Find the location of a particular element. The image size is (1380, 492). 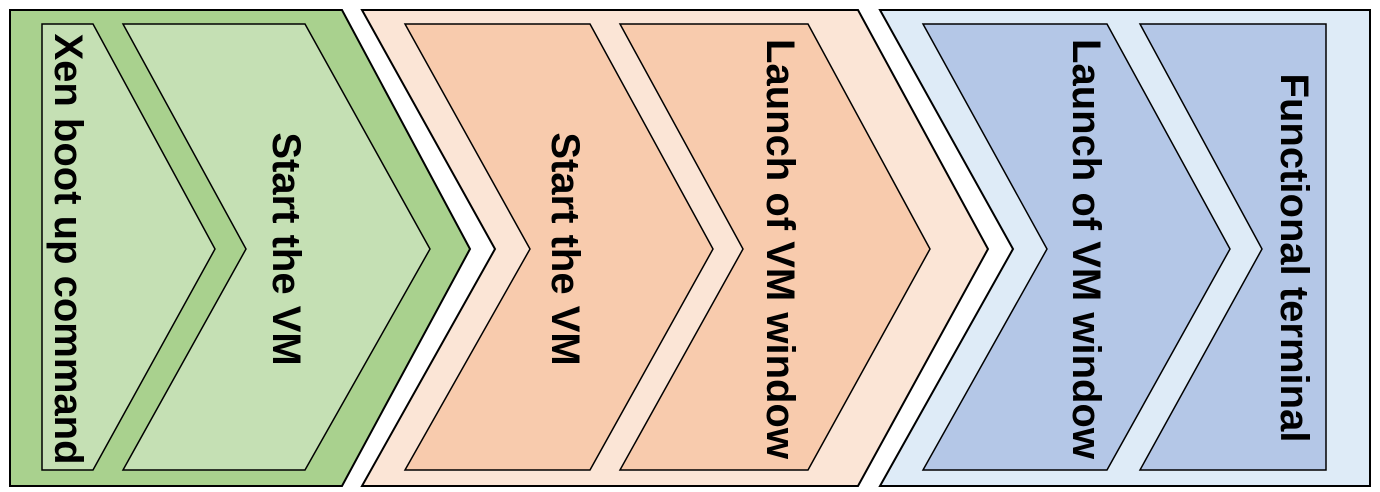

stage-1-step-1-chevron is located at coordinates (128, 247).